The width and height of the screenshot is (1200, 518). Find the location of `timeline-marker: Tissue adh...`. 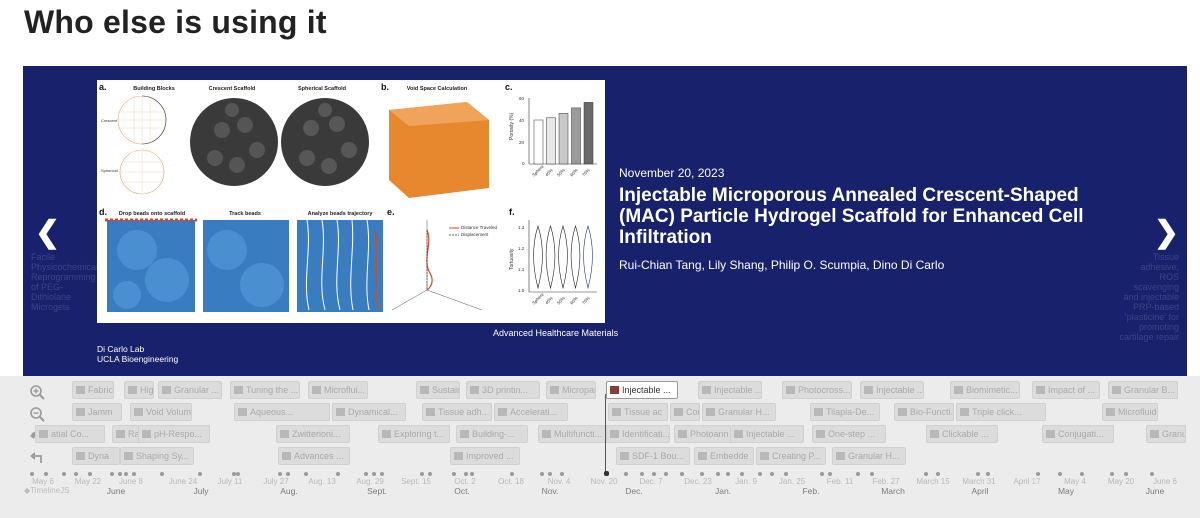

timeline-marker: Tissue adh... is located at coordinates (457, 412).